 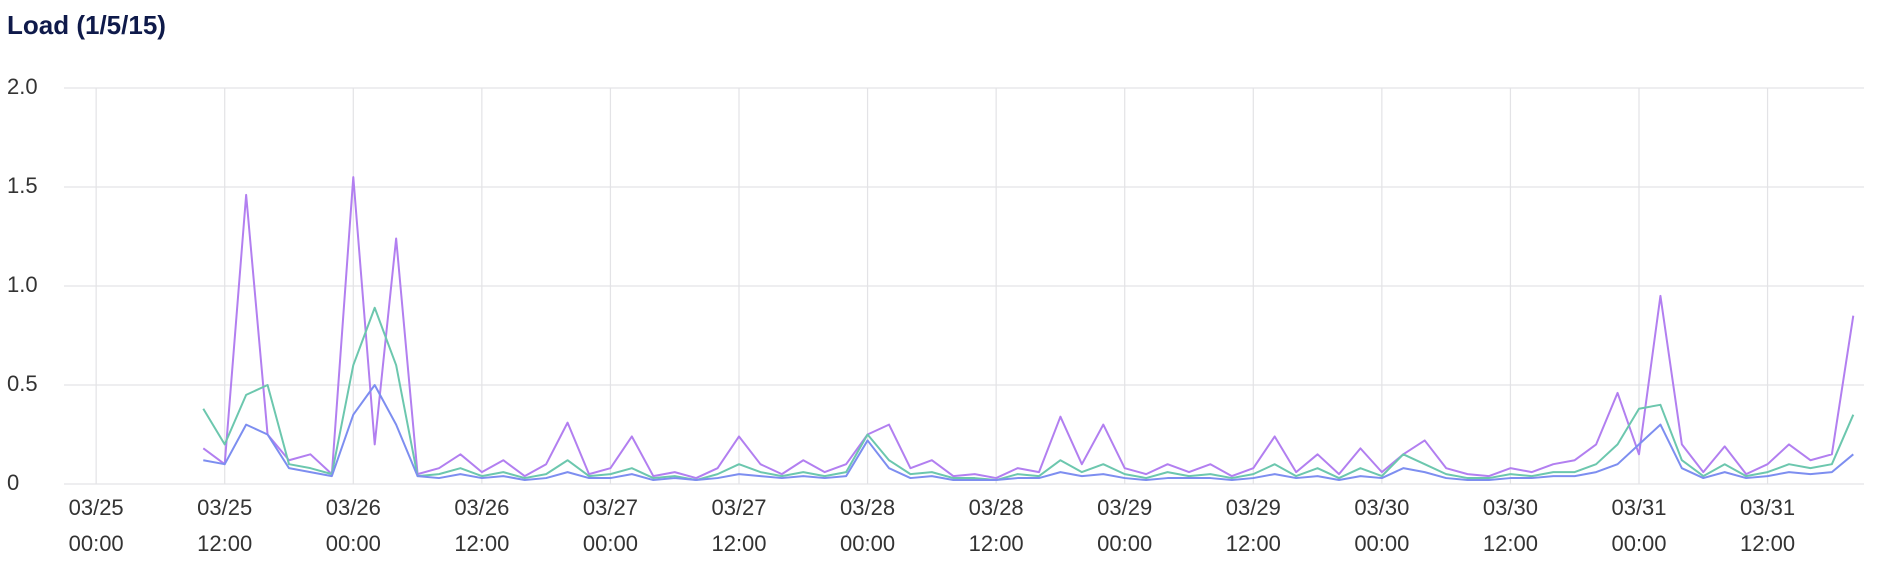 I want to click on x-tick-label: 03/29 12:00, so click(x=1253, y=525).